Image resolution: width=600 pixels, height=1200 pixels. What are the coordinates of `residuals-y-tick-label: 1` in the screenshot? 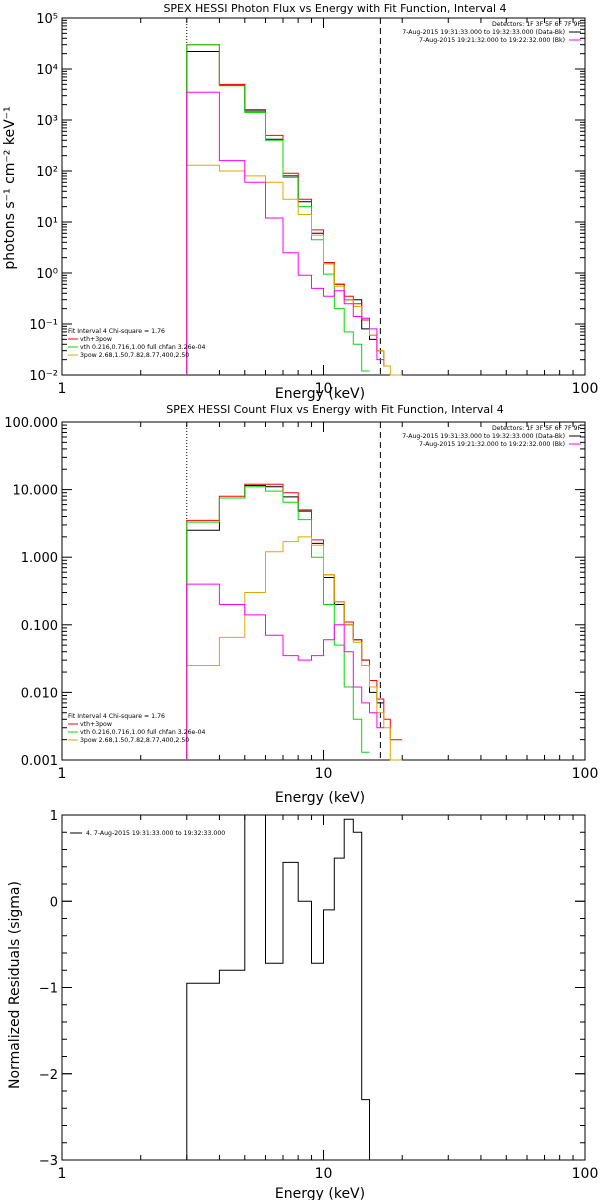 It's located at (54, 816).